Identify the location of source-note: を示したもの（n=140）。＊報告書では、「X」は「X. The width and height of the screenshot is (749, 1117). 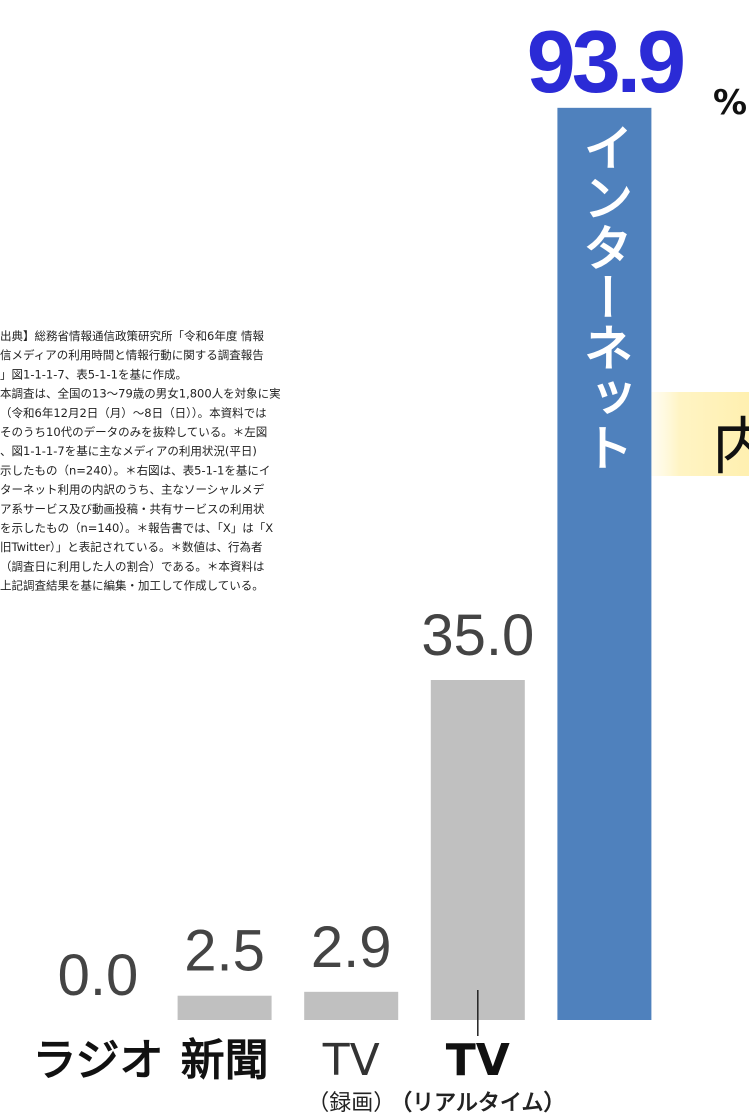
(136, 528).